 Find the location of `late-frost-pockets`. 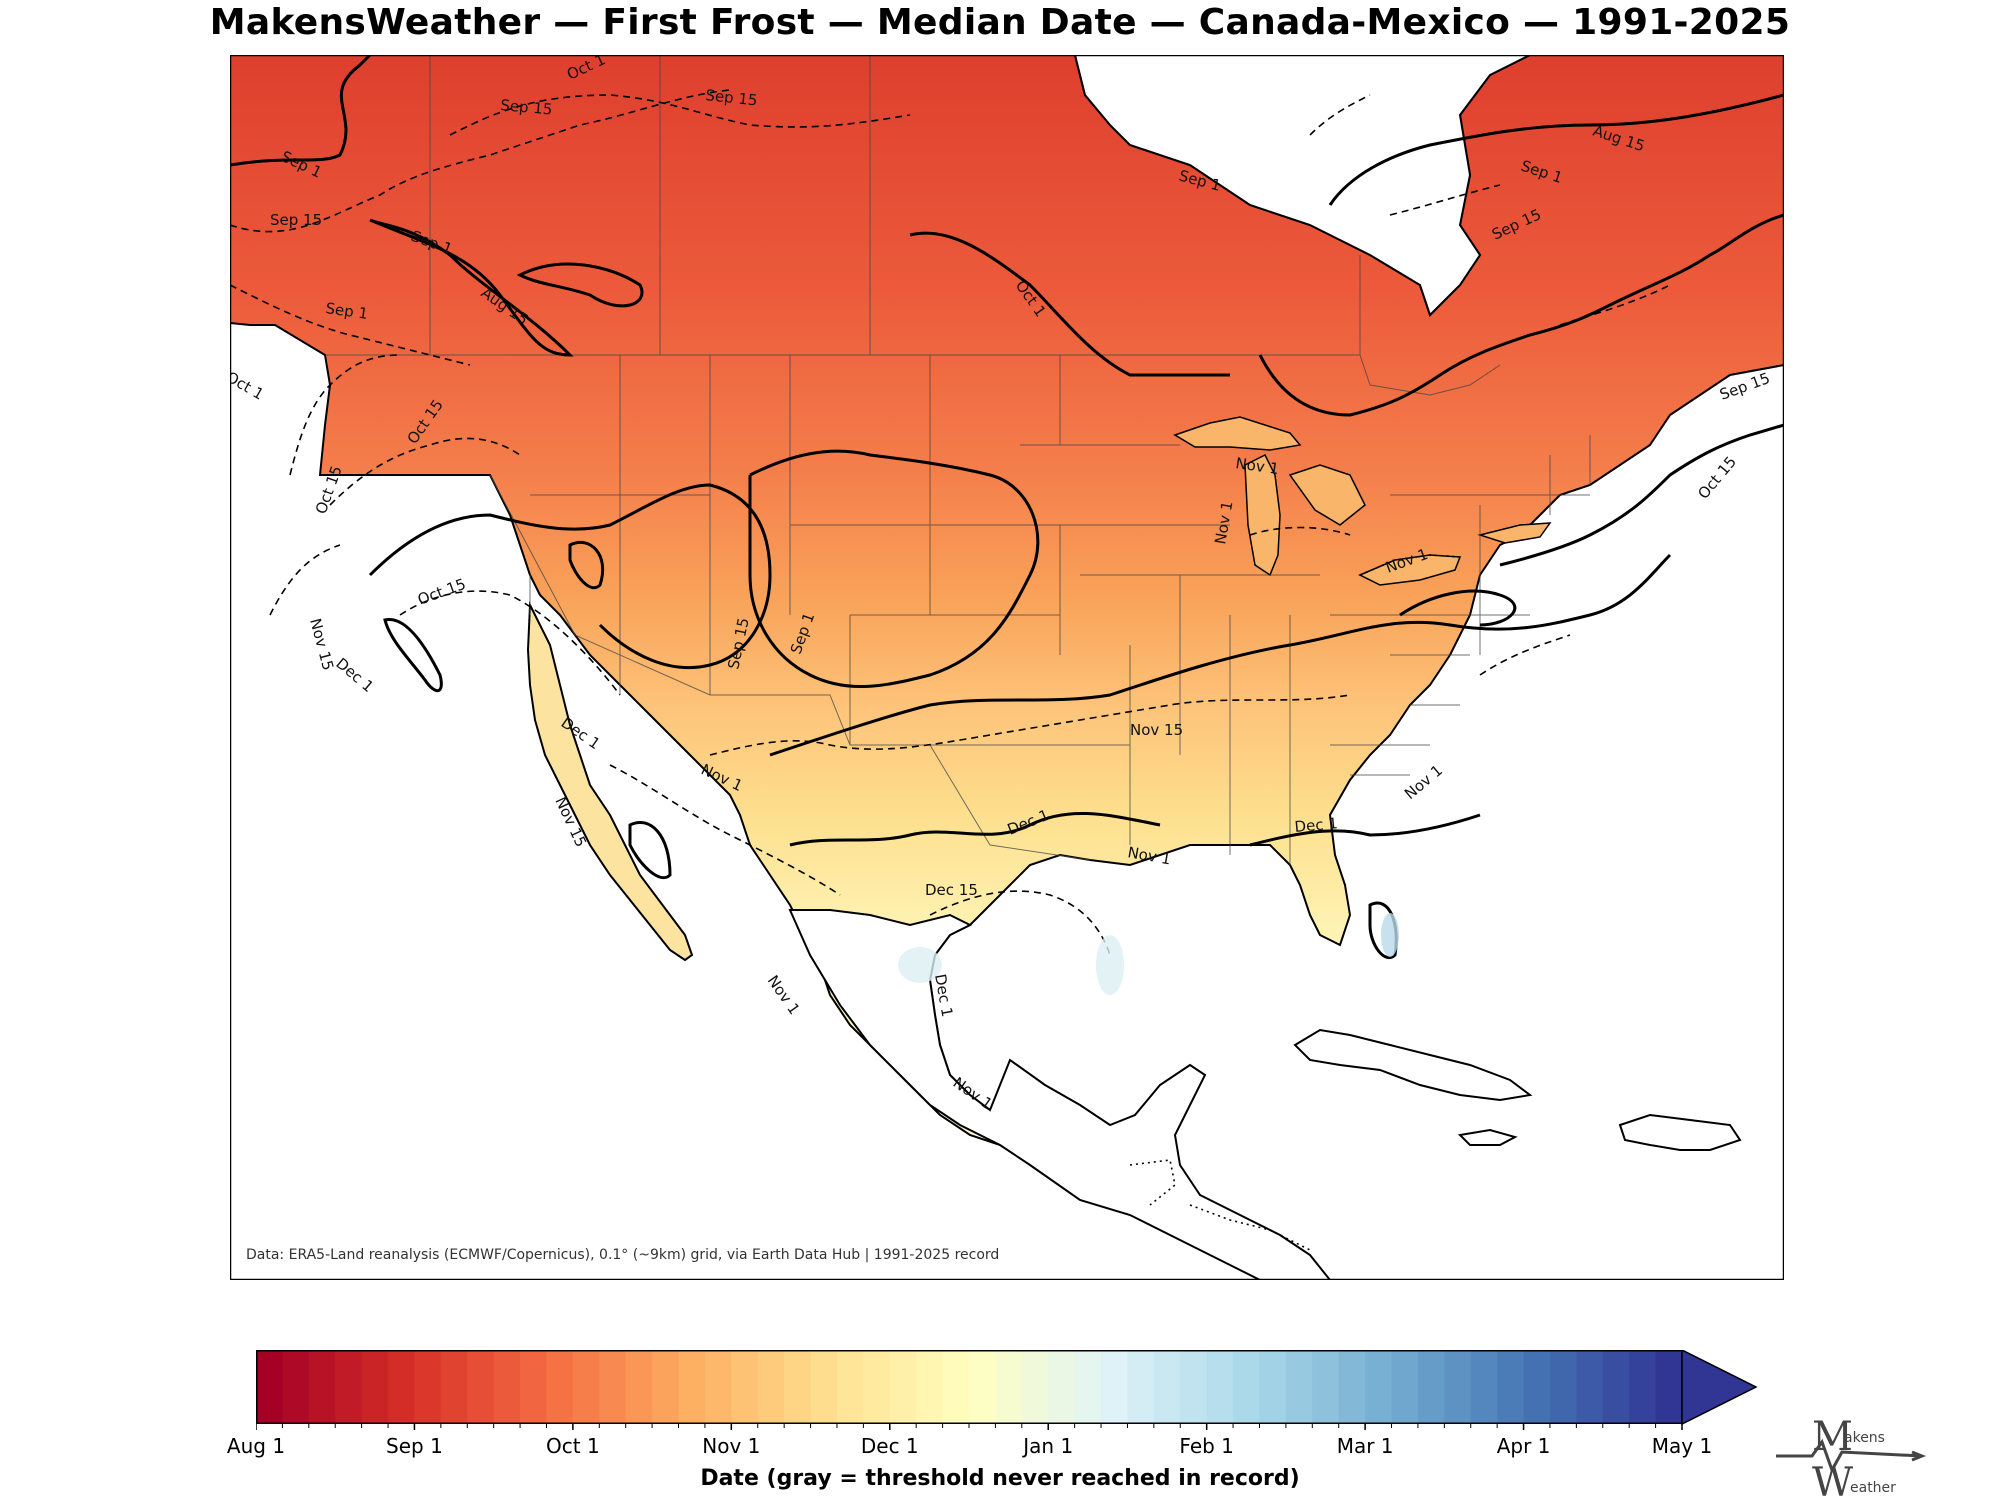

late-frost-pockets is located at coordinates (1148, 954).